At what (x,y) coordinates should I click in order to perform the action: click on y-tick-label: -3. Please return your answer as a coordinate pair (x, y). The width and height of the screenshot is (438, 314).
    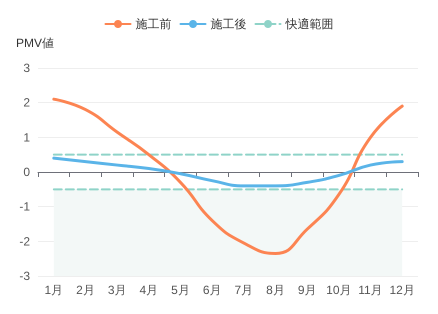
    Looking at the image, I should click on (24, 276).